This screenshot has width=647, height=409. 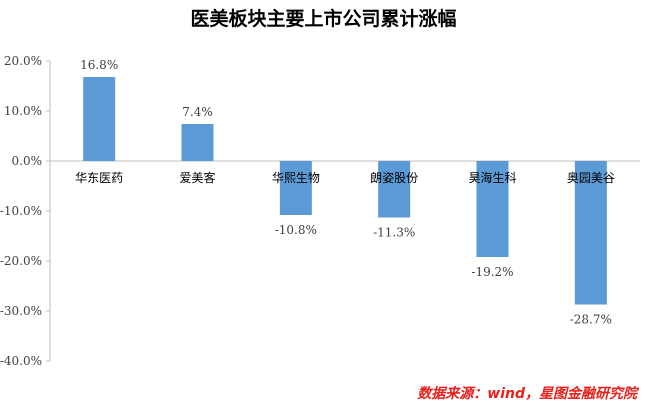 What do you see at coordinates (394, 233) in the screenshot?
I see `data-label: -11.3%` at bounding box center [394, 233].